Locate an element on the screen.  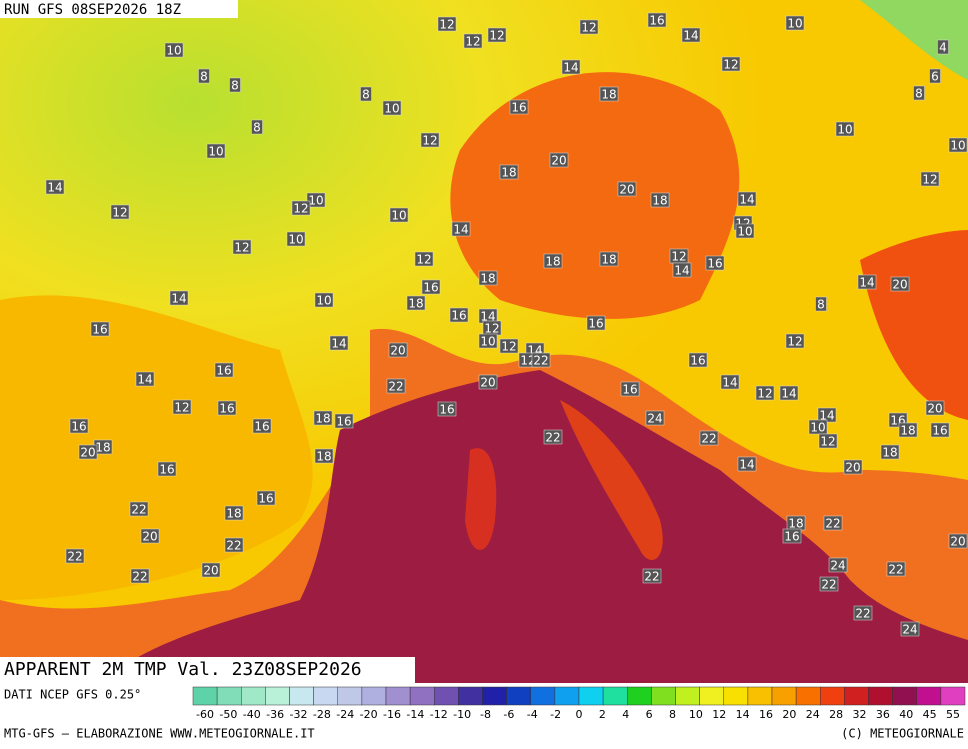
temperature-label: 24 is located at coordinates (837, 566).